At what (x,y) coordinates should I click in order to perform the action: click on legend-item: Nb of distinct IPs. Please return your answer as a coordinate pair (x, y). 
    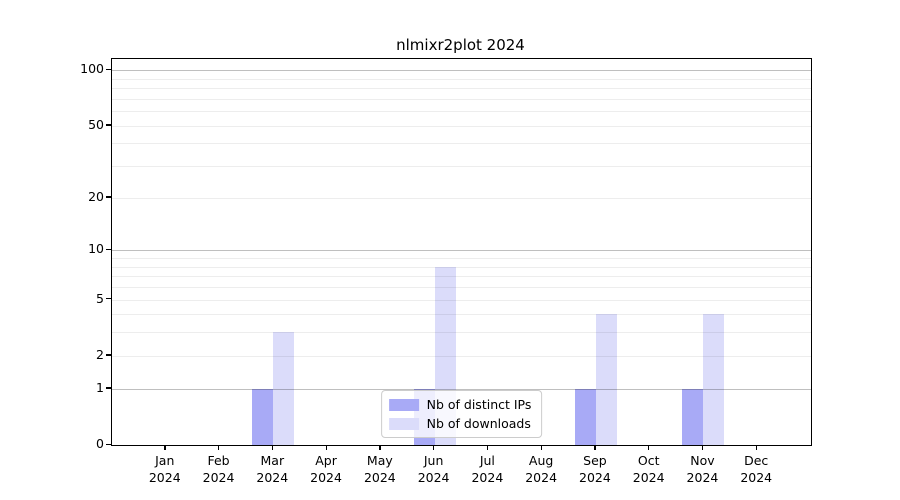
    Looking at the image, I should click on (460, 404).